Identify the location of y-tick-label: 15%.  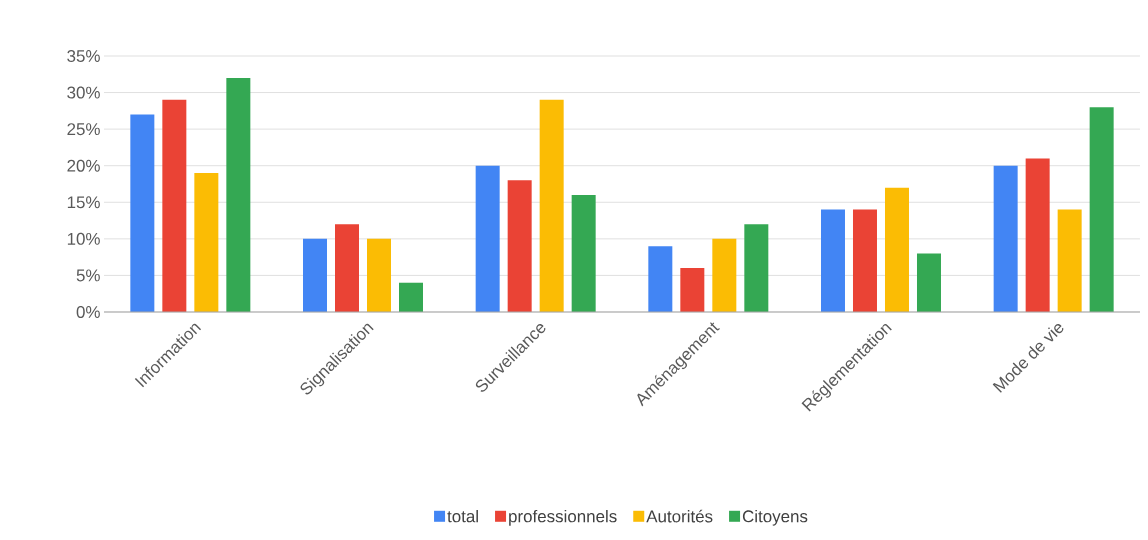
(83, 202).